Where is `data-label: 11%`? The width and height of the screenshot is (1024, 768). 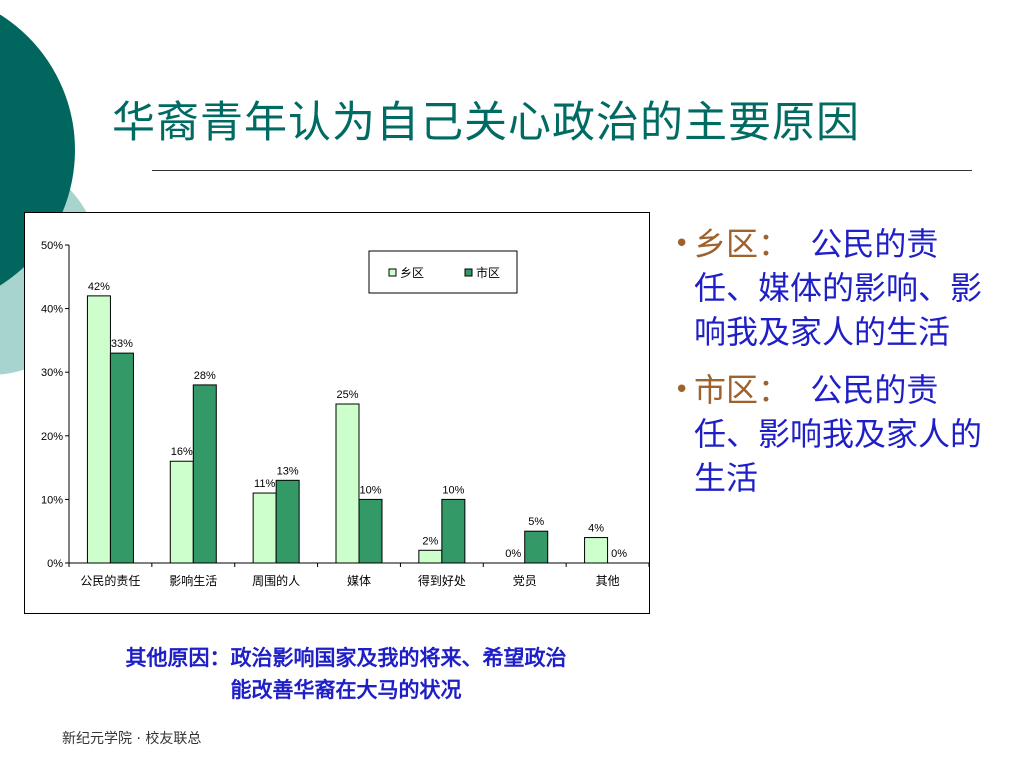 data-label: 11% is located at coordinates (264, 484).